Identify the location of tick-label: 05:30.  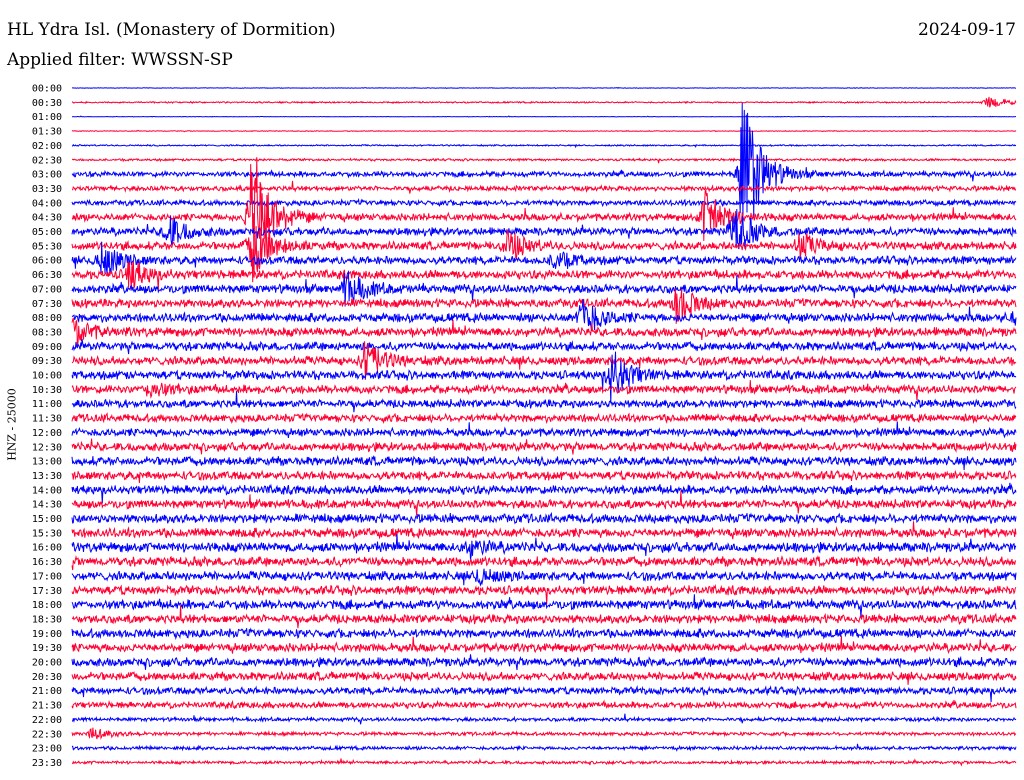
(47, 246).